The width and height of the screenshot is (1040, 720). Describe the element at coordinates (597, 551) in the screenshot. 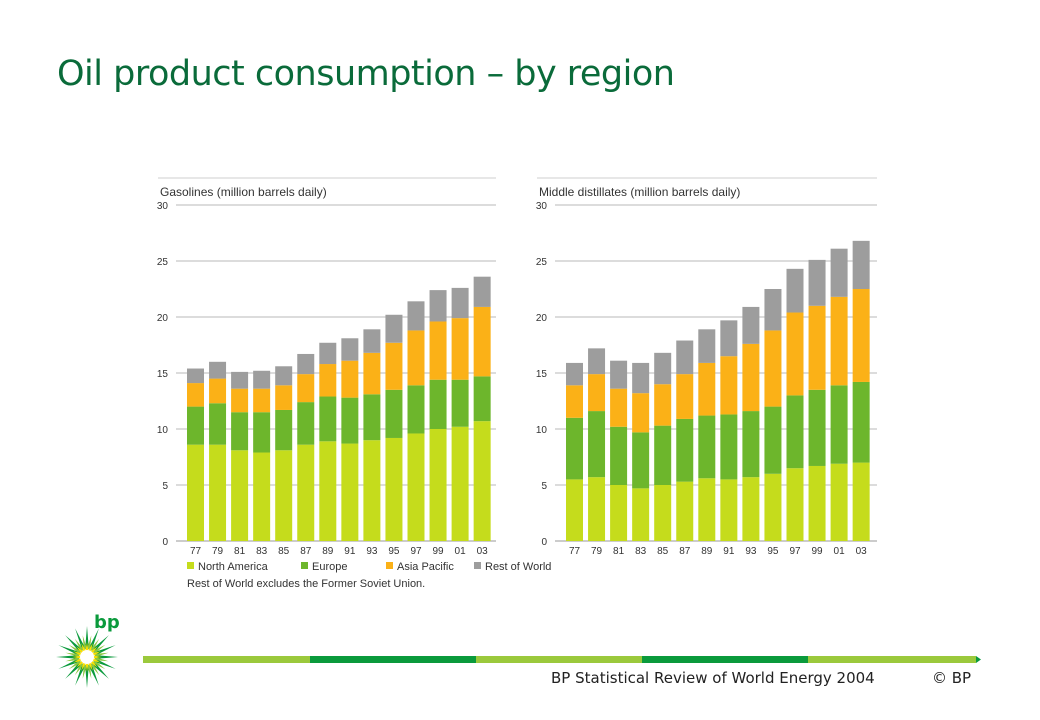

I see `x-tick-label: 79` at that location.